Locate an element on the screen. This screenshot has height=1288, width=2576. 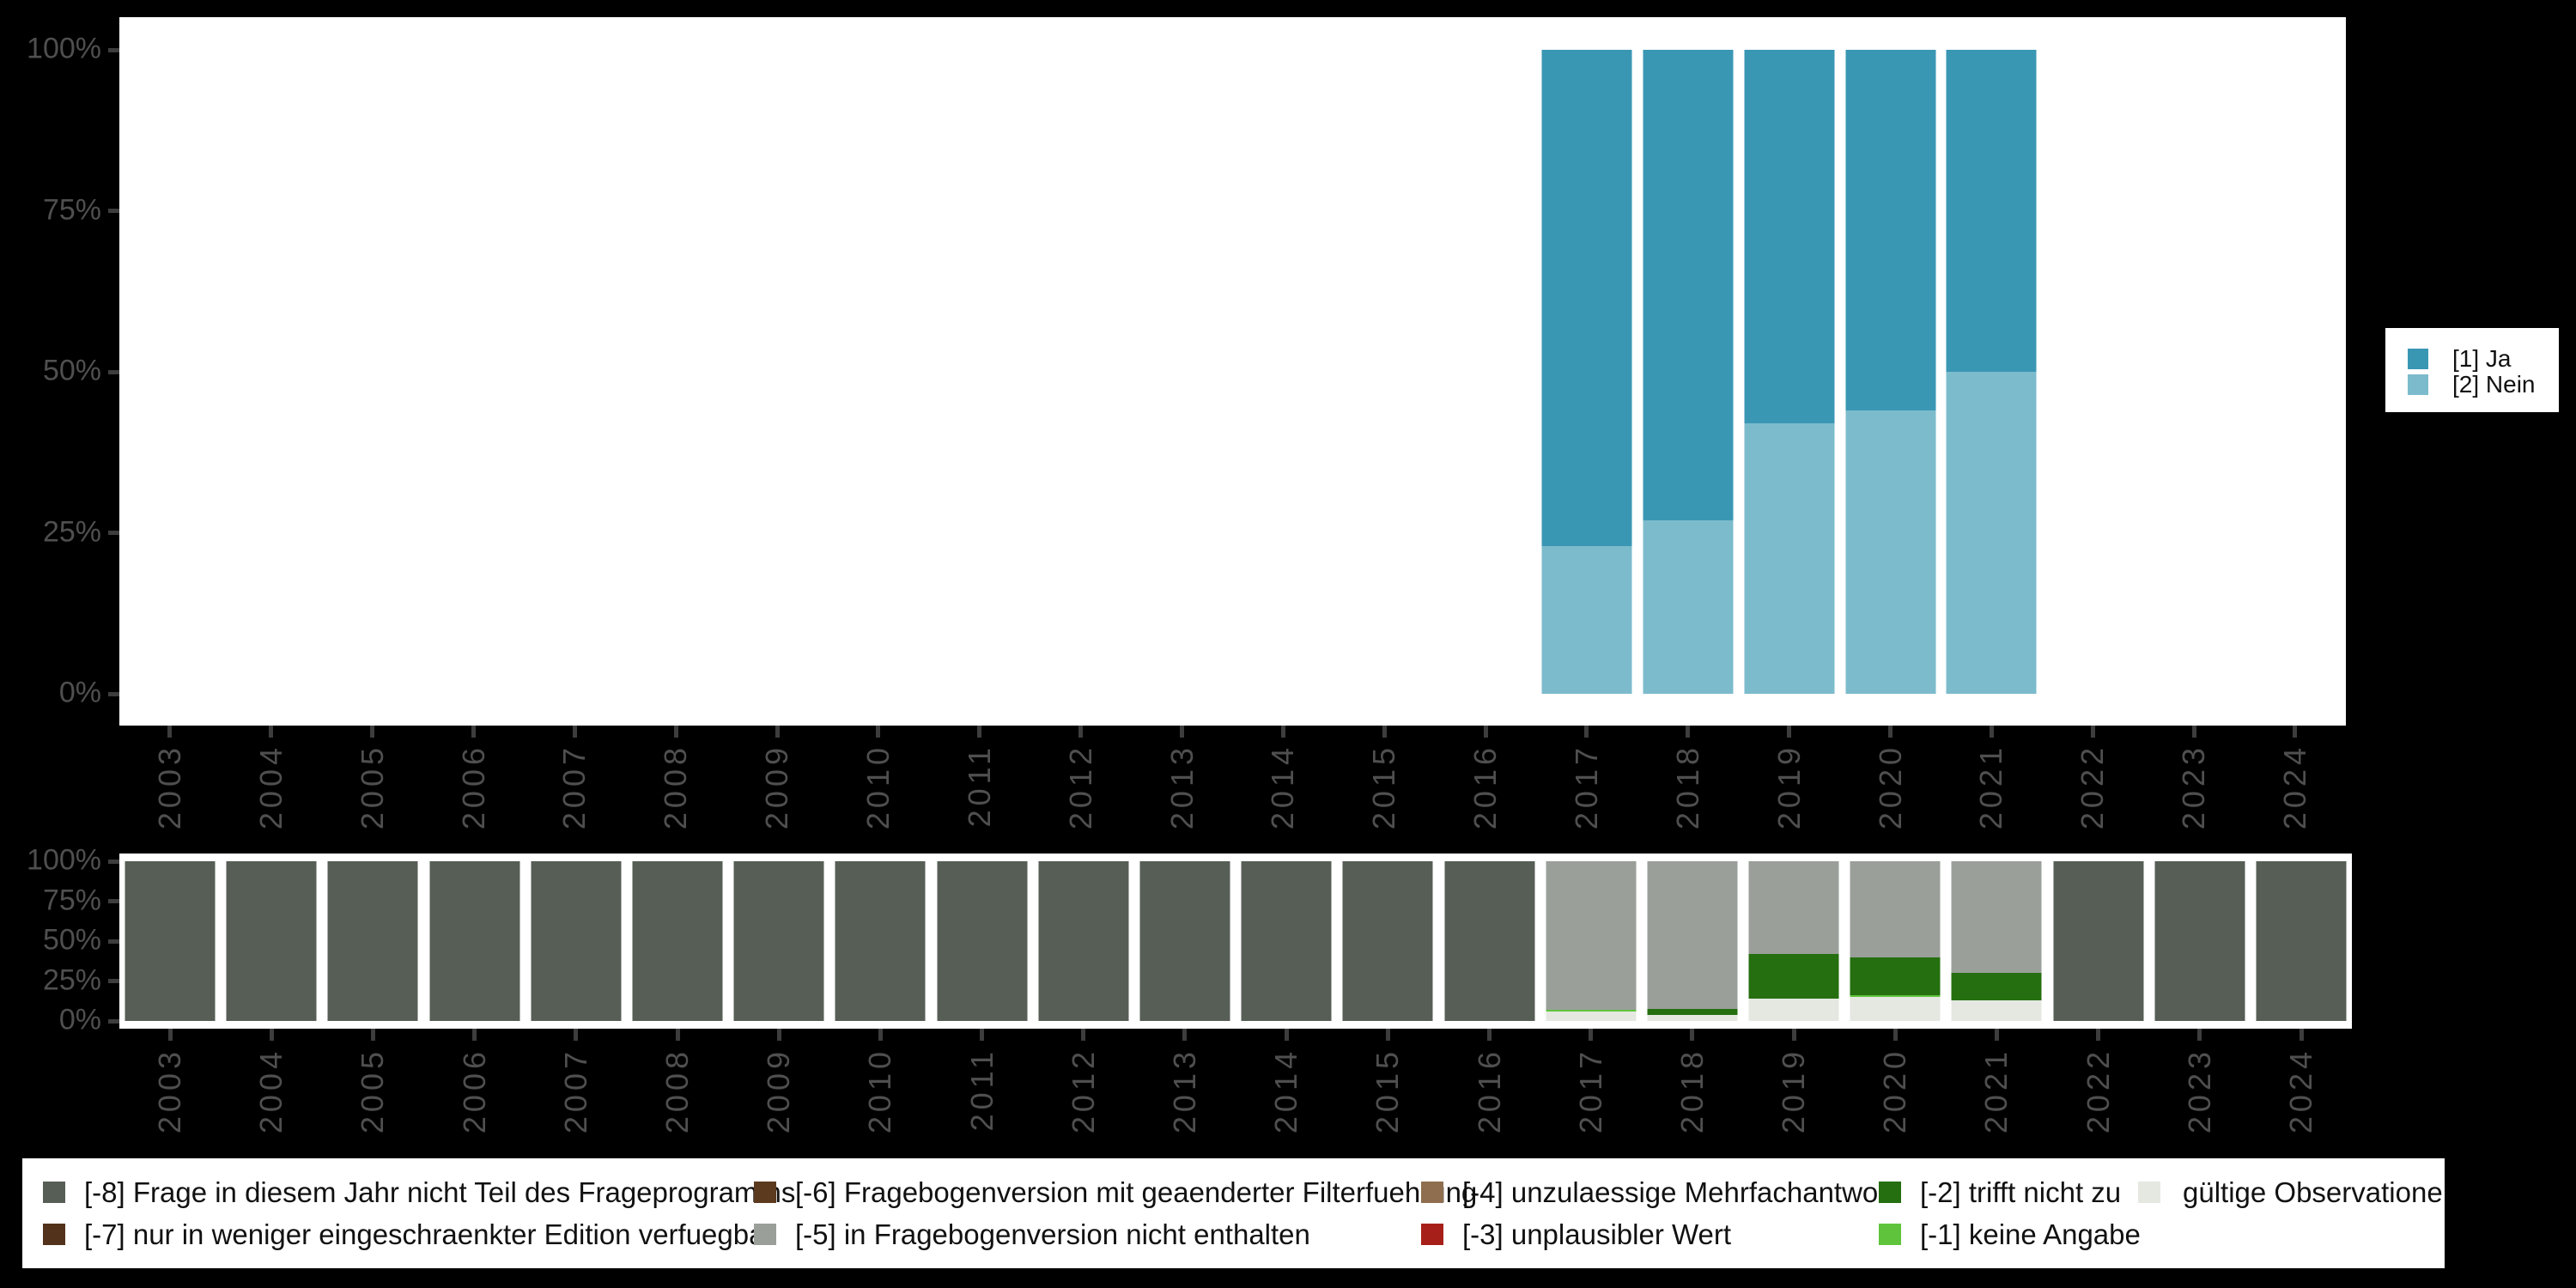
x-label-slot: 2019 is located at coordinates (1790, 799).